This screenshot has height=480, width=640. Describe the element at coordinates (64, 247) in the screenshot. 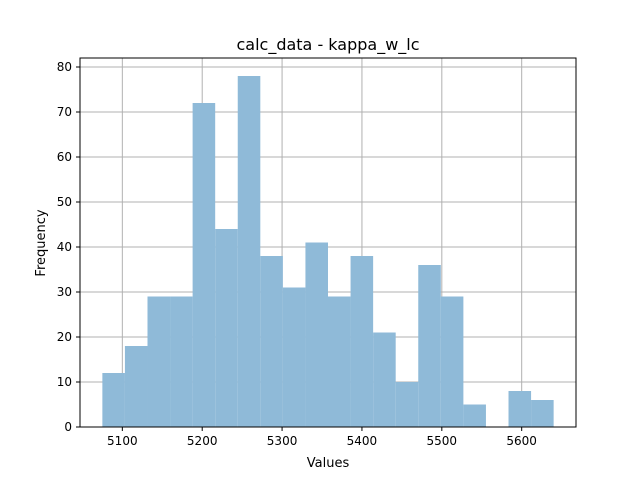

I see `y-tick-label: 40` at that location.